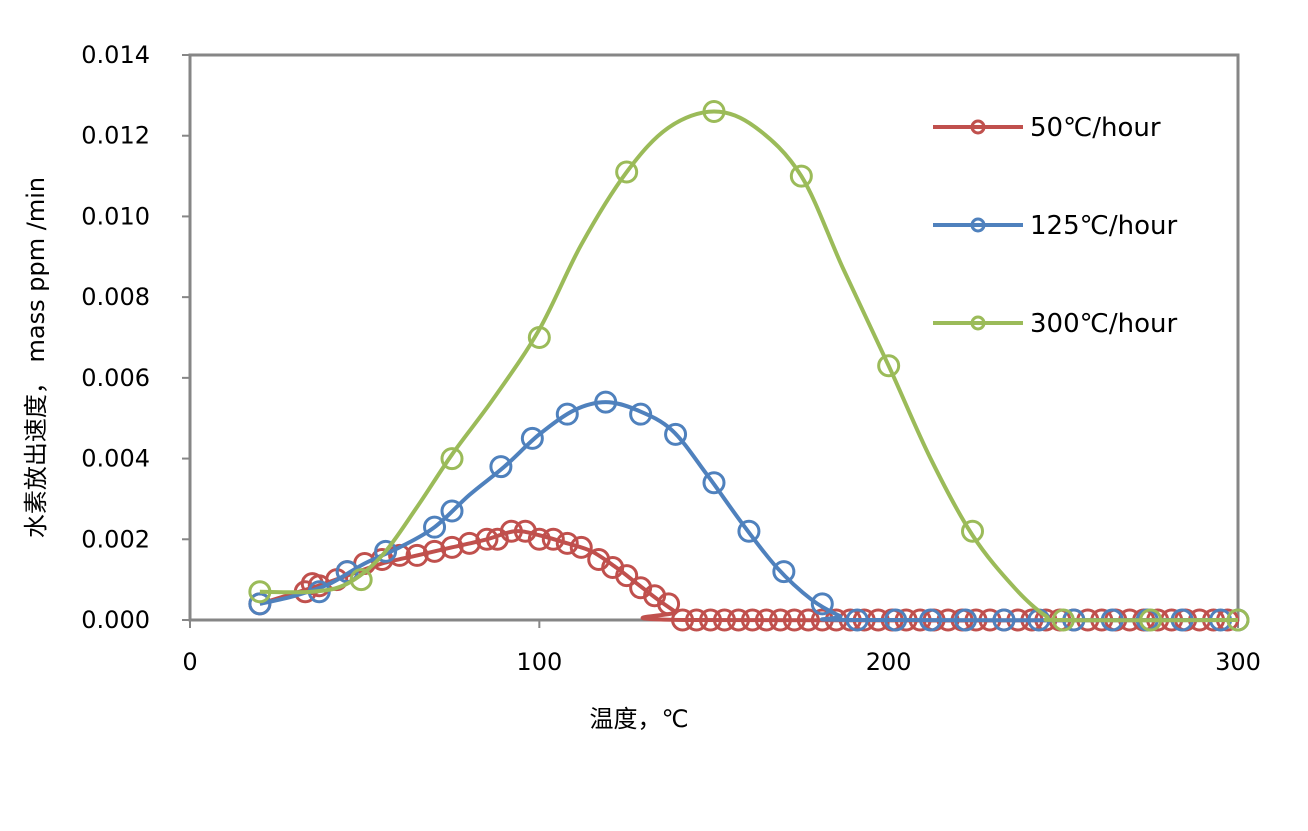 This screenshot has height=831, width=1308. Describe the element at coordinates (115, 136) in the screenshot. I see `y-tick-label: 0.012` at that location.